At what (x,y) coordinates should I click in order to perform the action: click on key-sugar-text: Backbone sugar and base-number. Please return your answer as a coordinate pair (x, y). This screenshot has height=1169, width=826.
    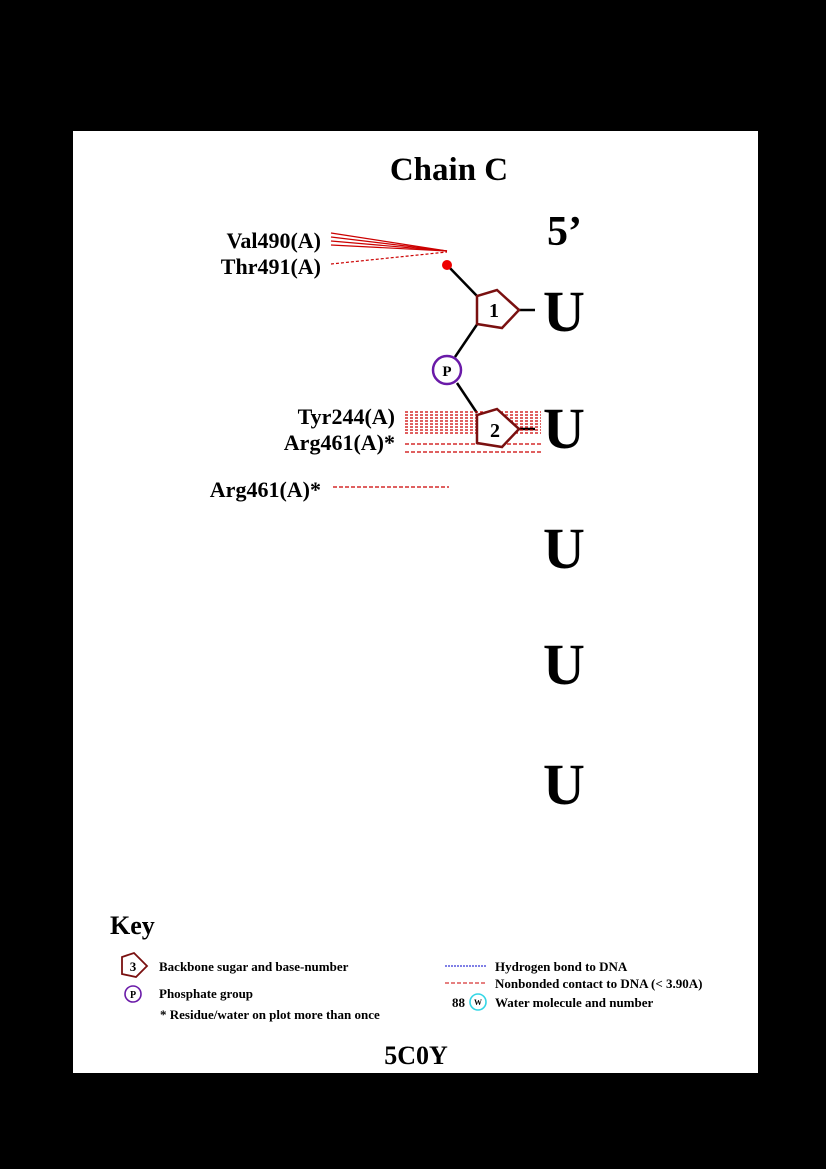
    Looking at the image, I should click on (254, 966).